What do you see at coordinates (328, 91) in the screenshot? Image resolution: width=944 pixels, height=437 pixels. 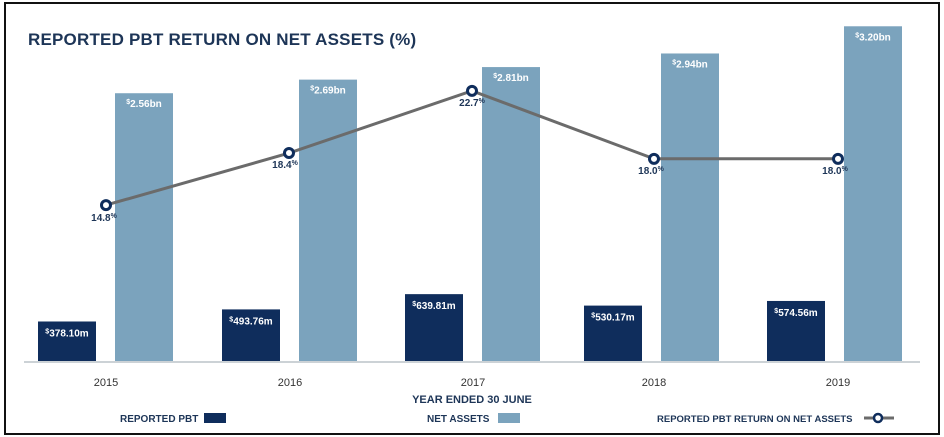 I see `net-assets-label-2016: $2.69bn` at bounding box center [328, 91].